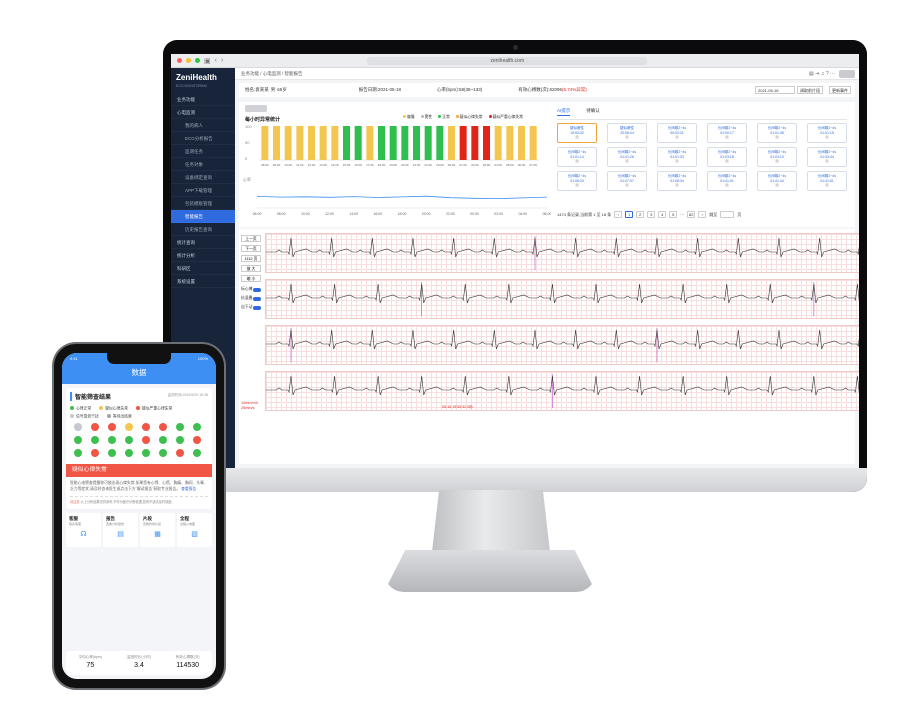 This screenshot has height=716, width=922. What do you see at coordinates (577, 157) in the screenshot?
I see `event-card: 长间歇2~4s 01:01:14 ▥` at bounding box center [577, 157].